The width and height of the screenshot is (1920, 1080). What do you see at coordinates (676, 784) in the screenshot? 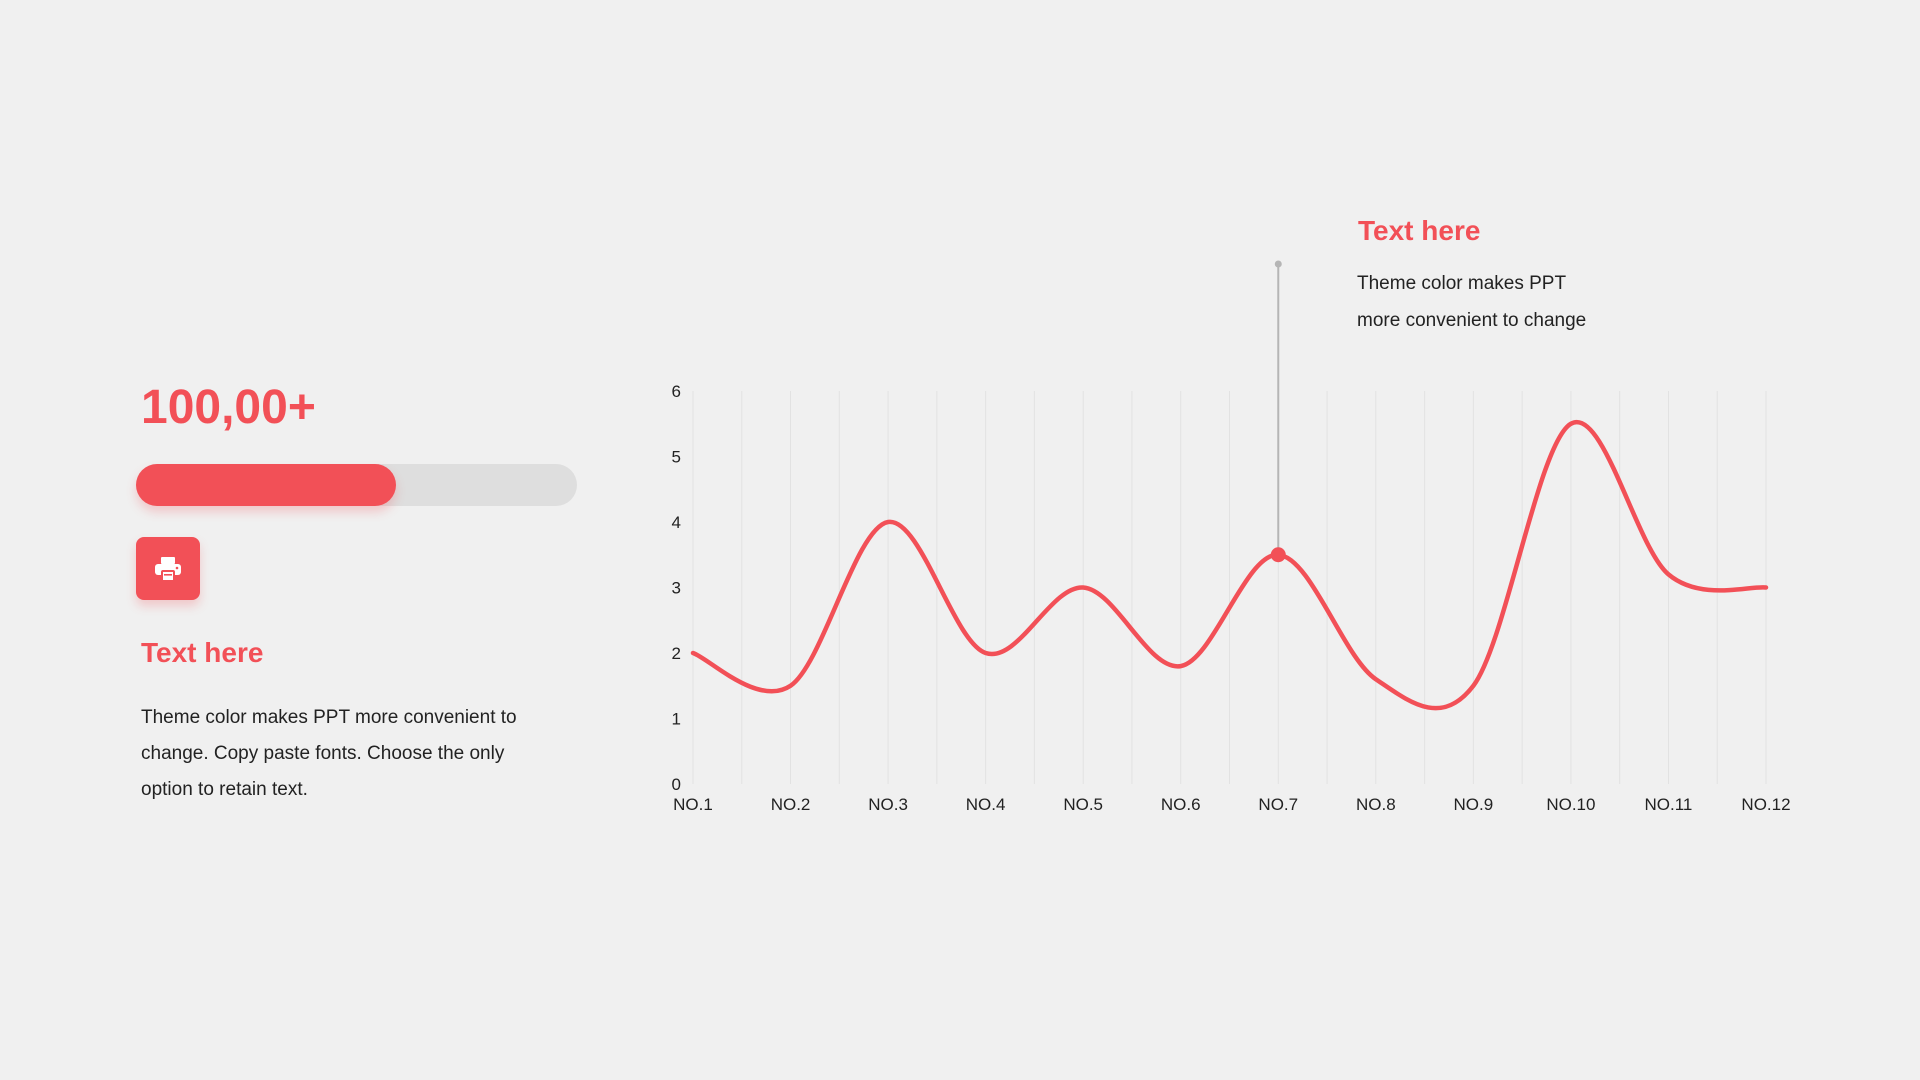
I see `y-tick-label: 0` at bounding box center [676, 784].